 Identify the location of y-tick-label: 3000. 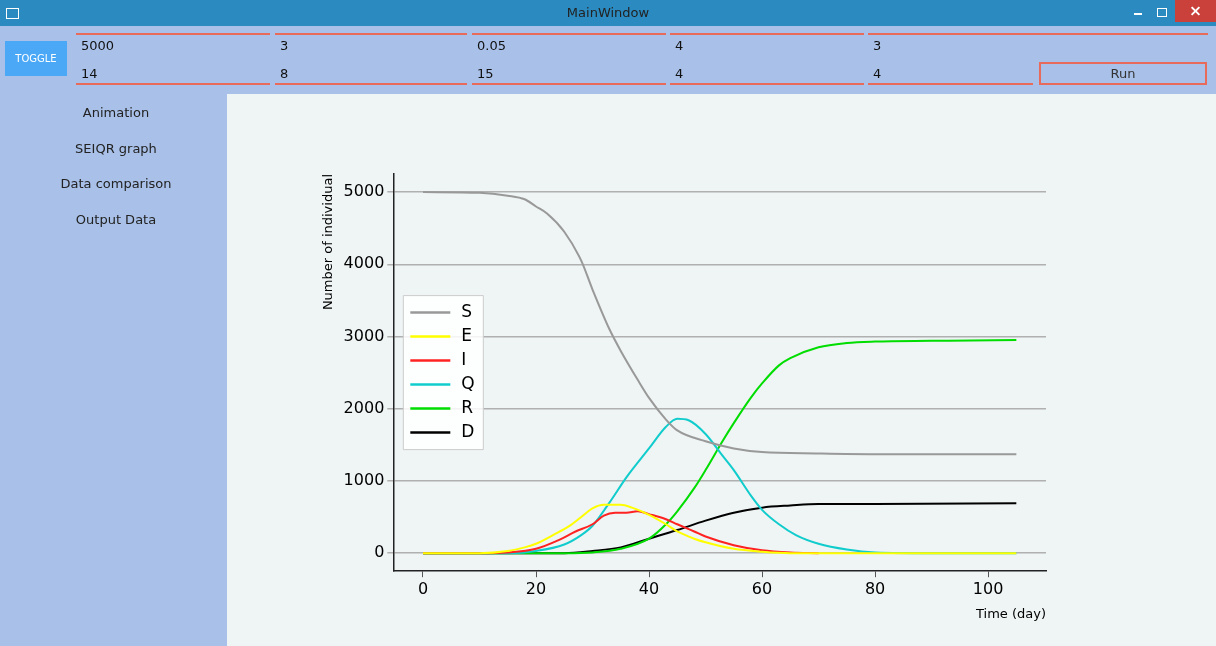
(364, 335).